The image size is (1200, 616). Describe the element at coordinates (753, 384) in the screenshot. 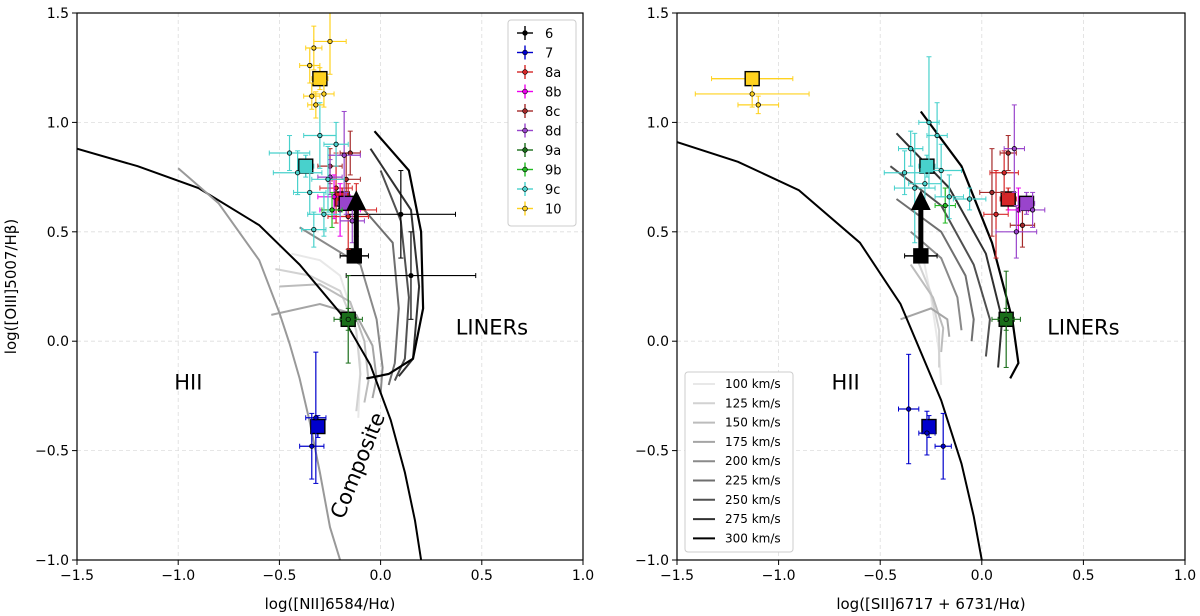

I see `legend-label: 100 km/s` at that location.